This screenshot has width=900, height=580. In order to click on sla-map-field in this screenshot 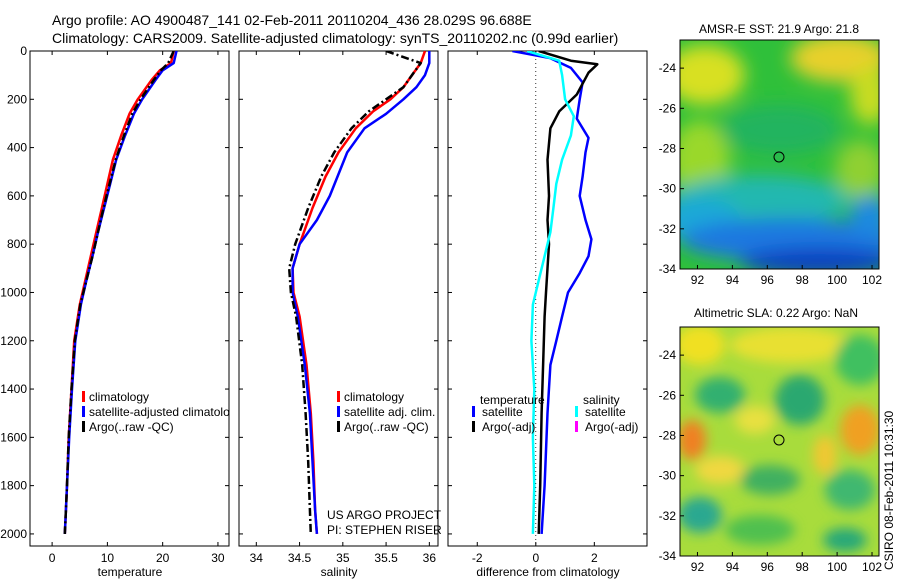, I will do `click(779, 441)`.